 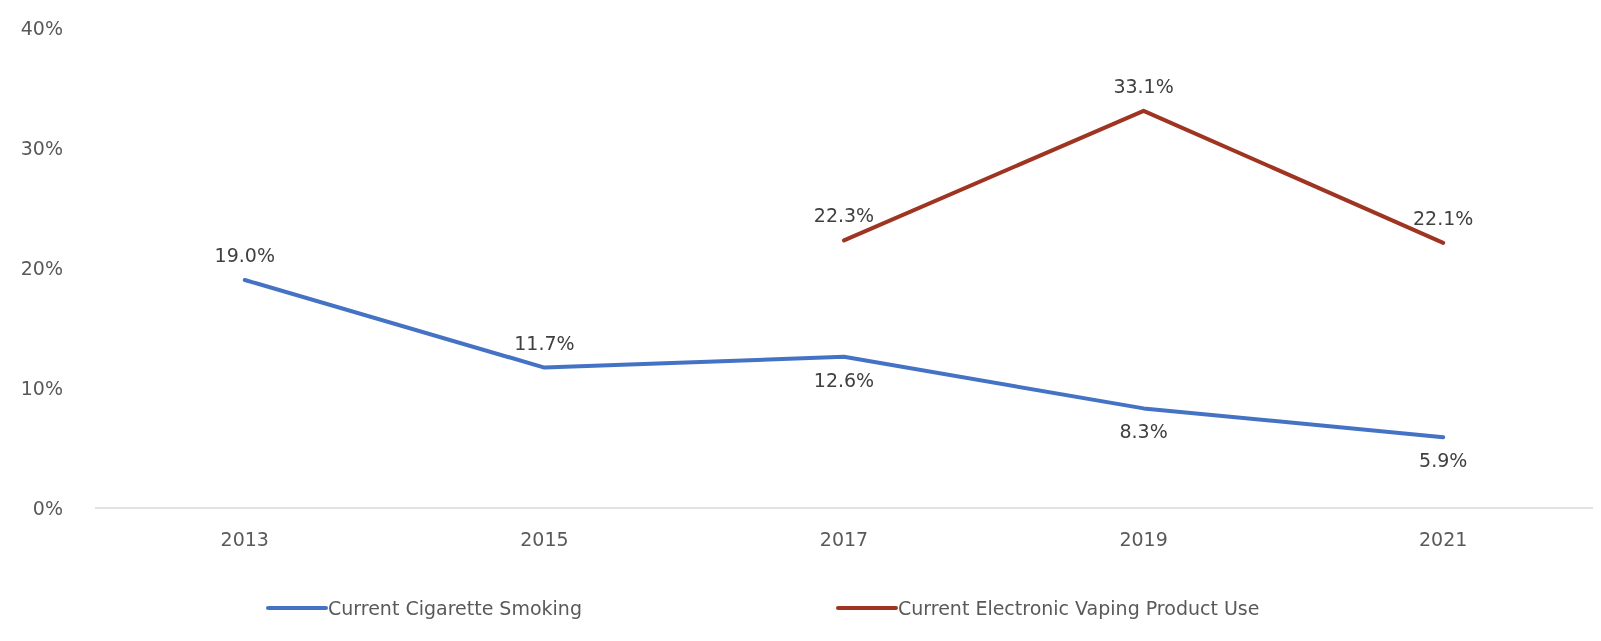 What do you see at coordinates (1443, 460) in the screenshot?
I see `data-label: 5.9%` at bounding box center [1443, 460].